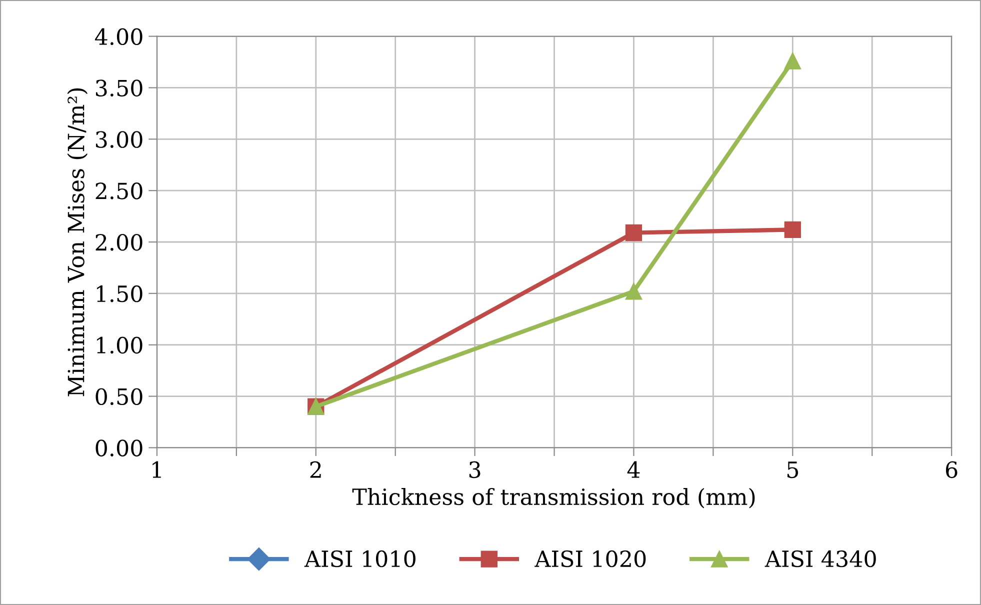 The width and height of the screenshot is (981, 605). What do you see at coordinates (119, 191) in the screenshot?
I see `y-tick-label: 2.50` at bounding box center [119, 191].